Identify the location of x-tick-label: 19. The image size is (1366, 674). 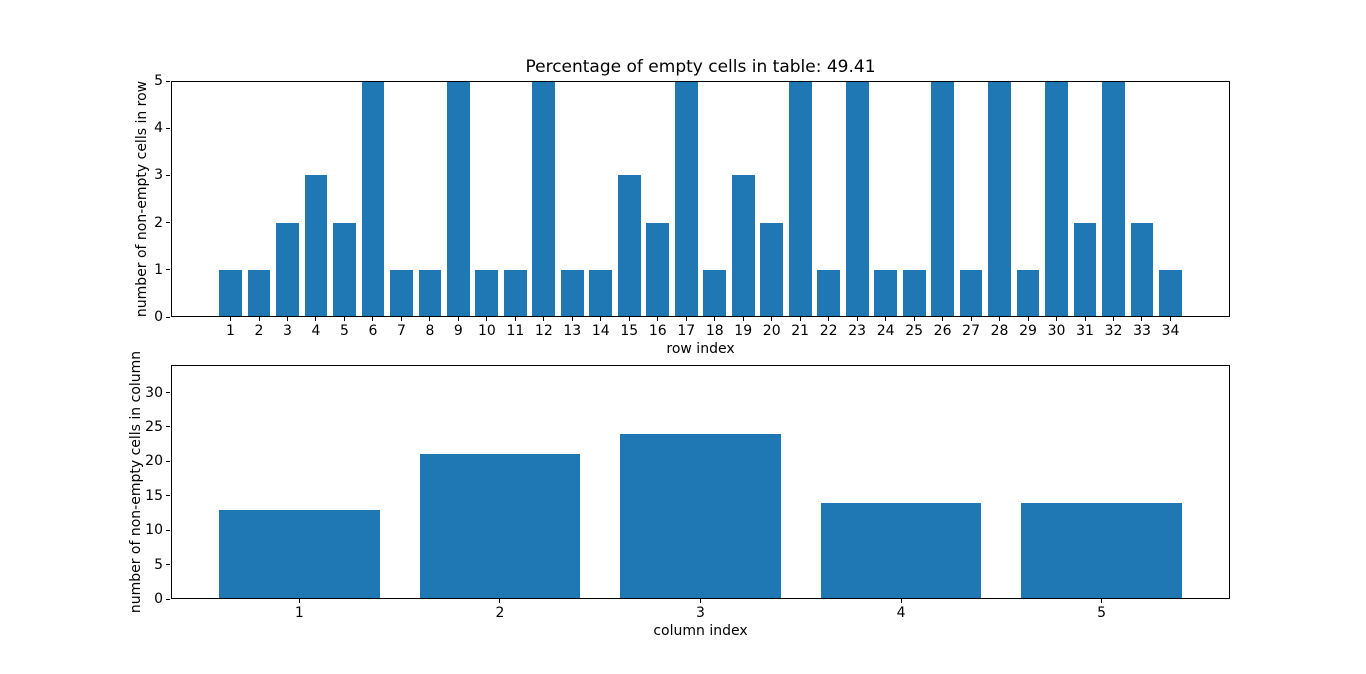
(743, 331).